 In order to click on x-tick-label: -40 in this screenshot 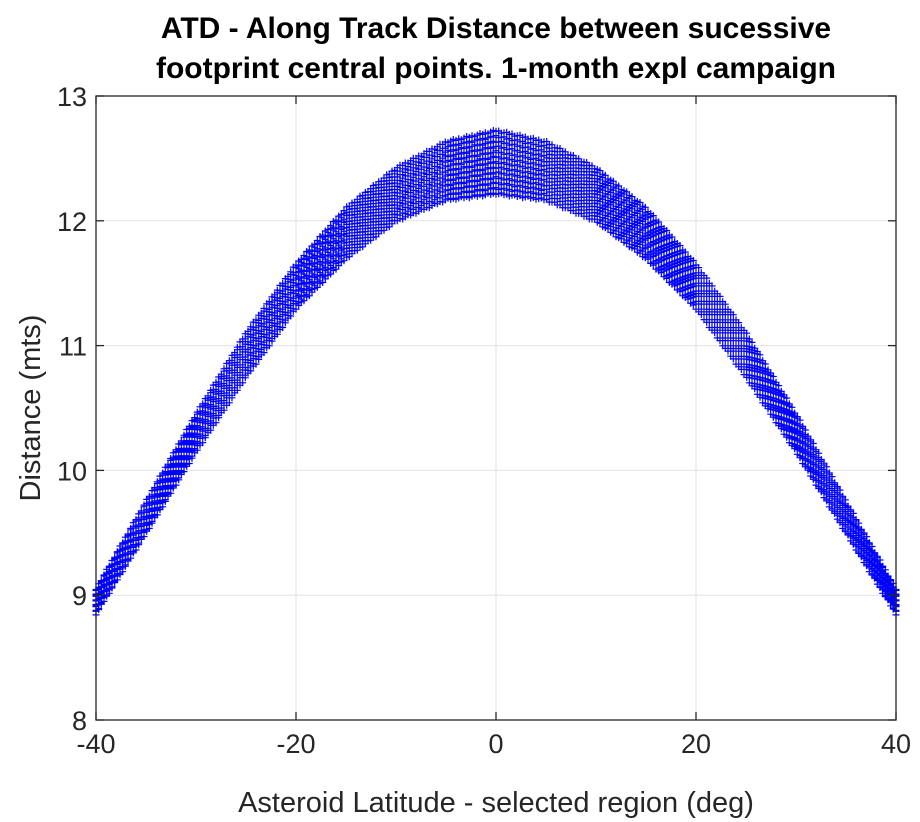, I will do `click(95, 744)`.